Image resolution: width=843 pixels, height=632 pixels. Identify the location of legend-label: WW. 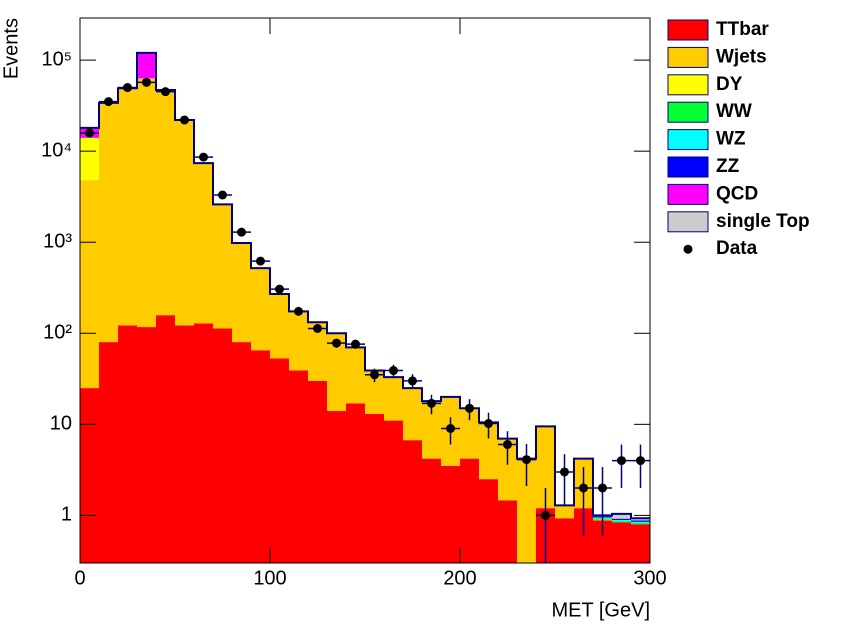
(734, 111).